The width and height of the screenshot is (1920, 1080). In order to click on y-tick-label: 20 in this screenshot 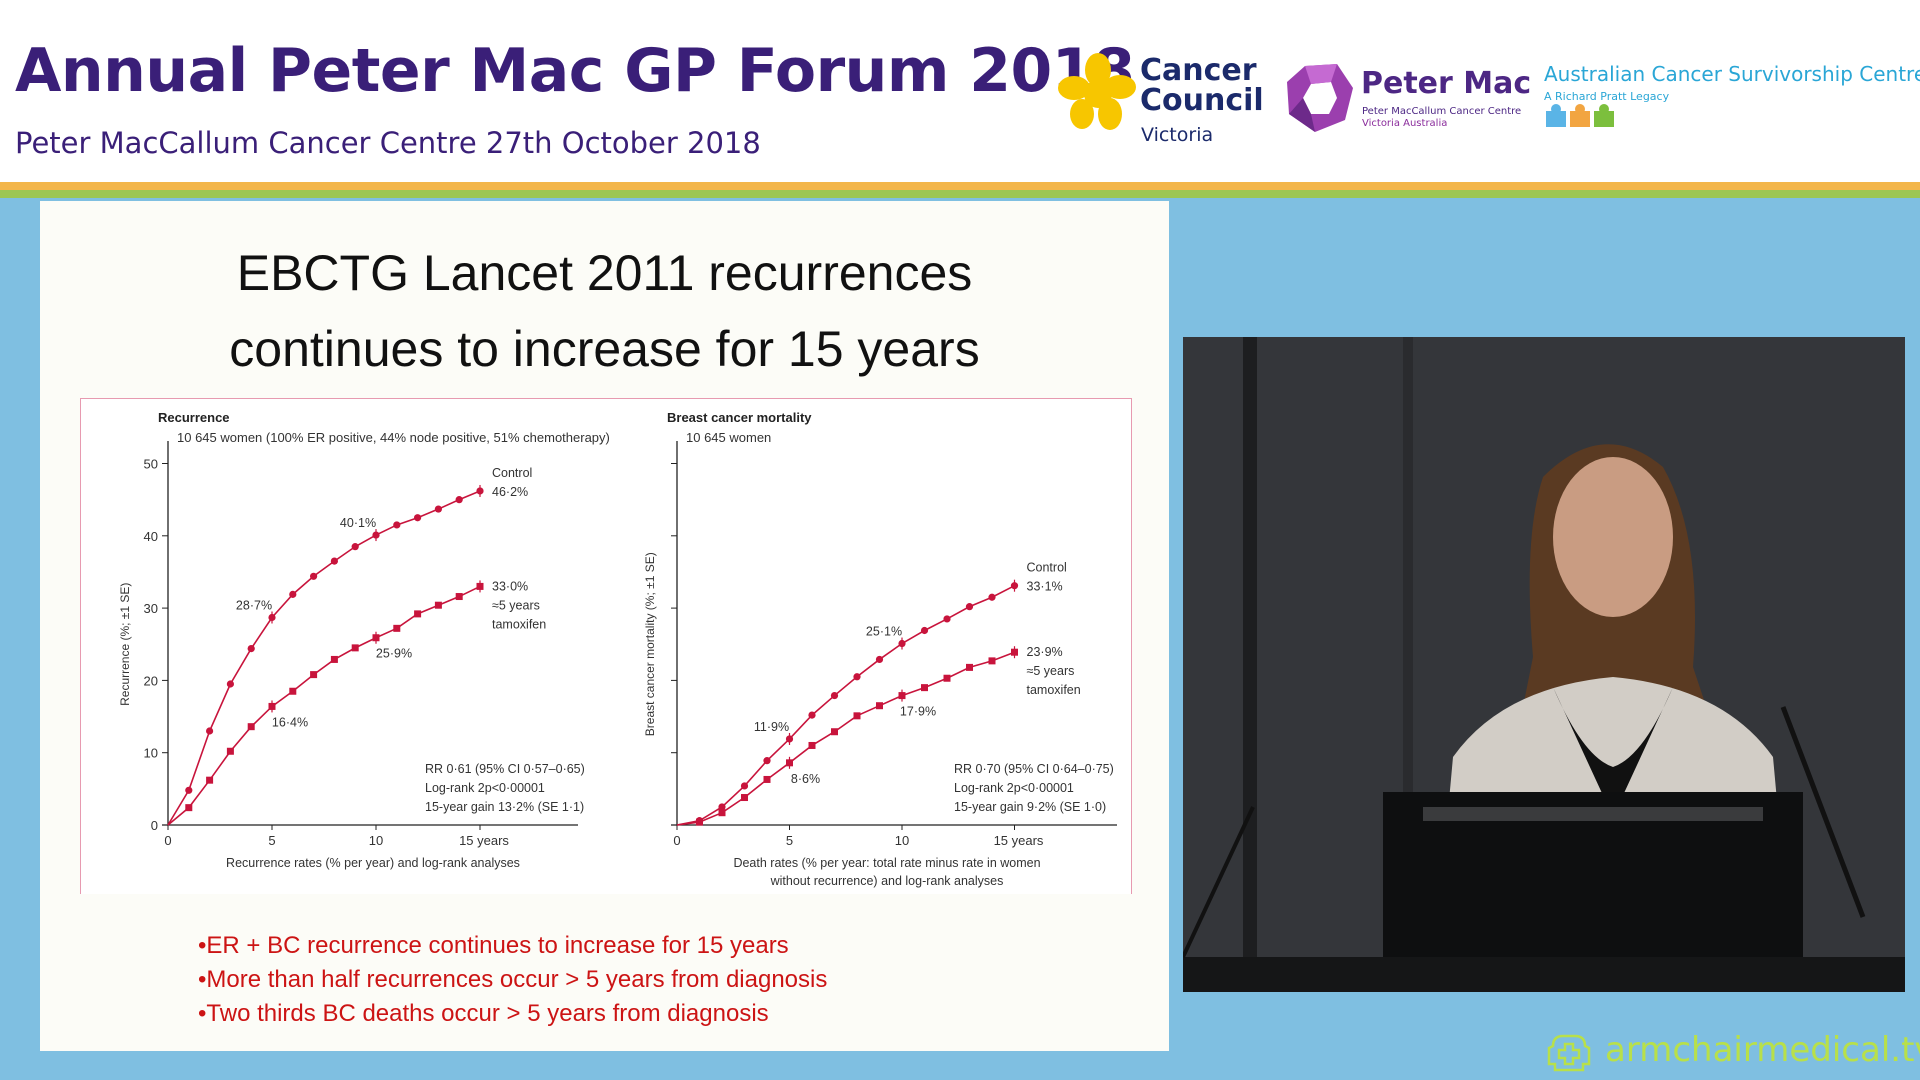, I will do `click(151, 680)`.